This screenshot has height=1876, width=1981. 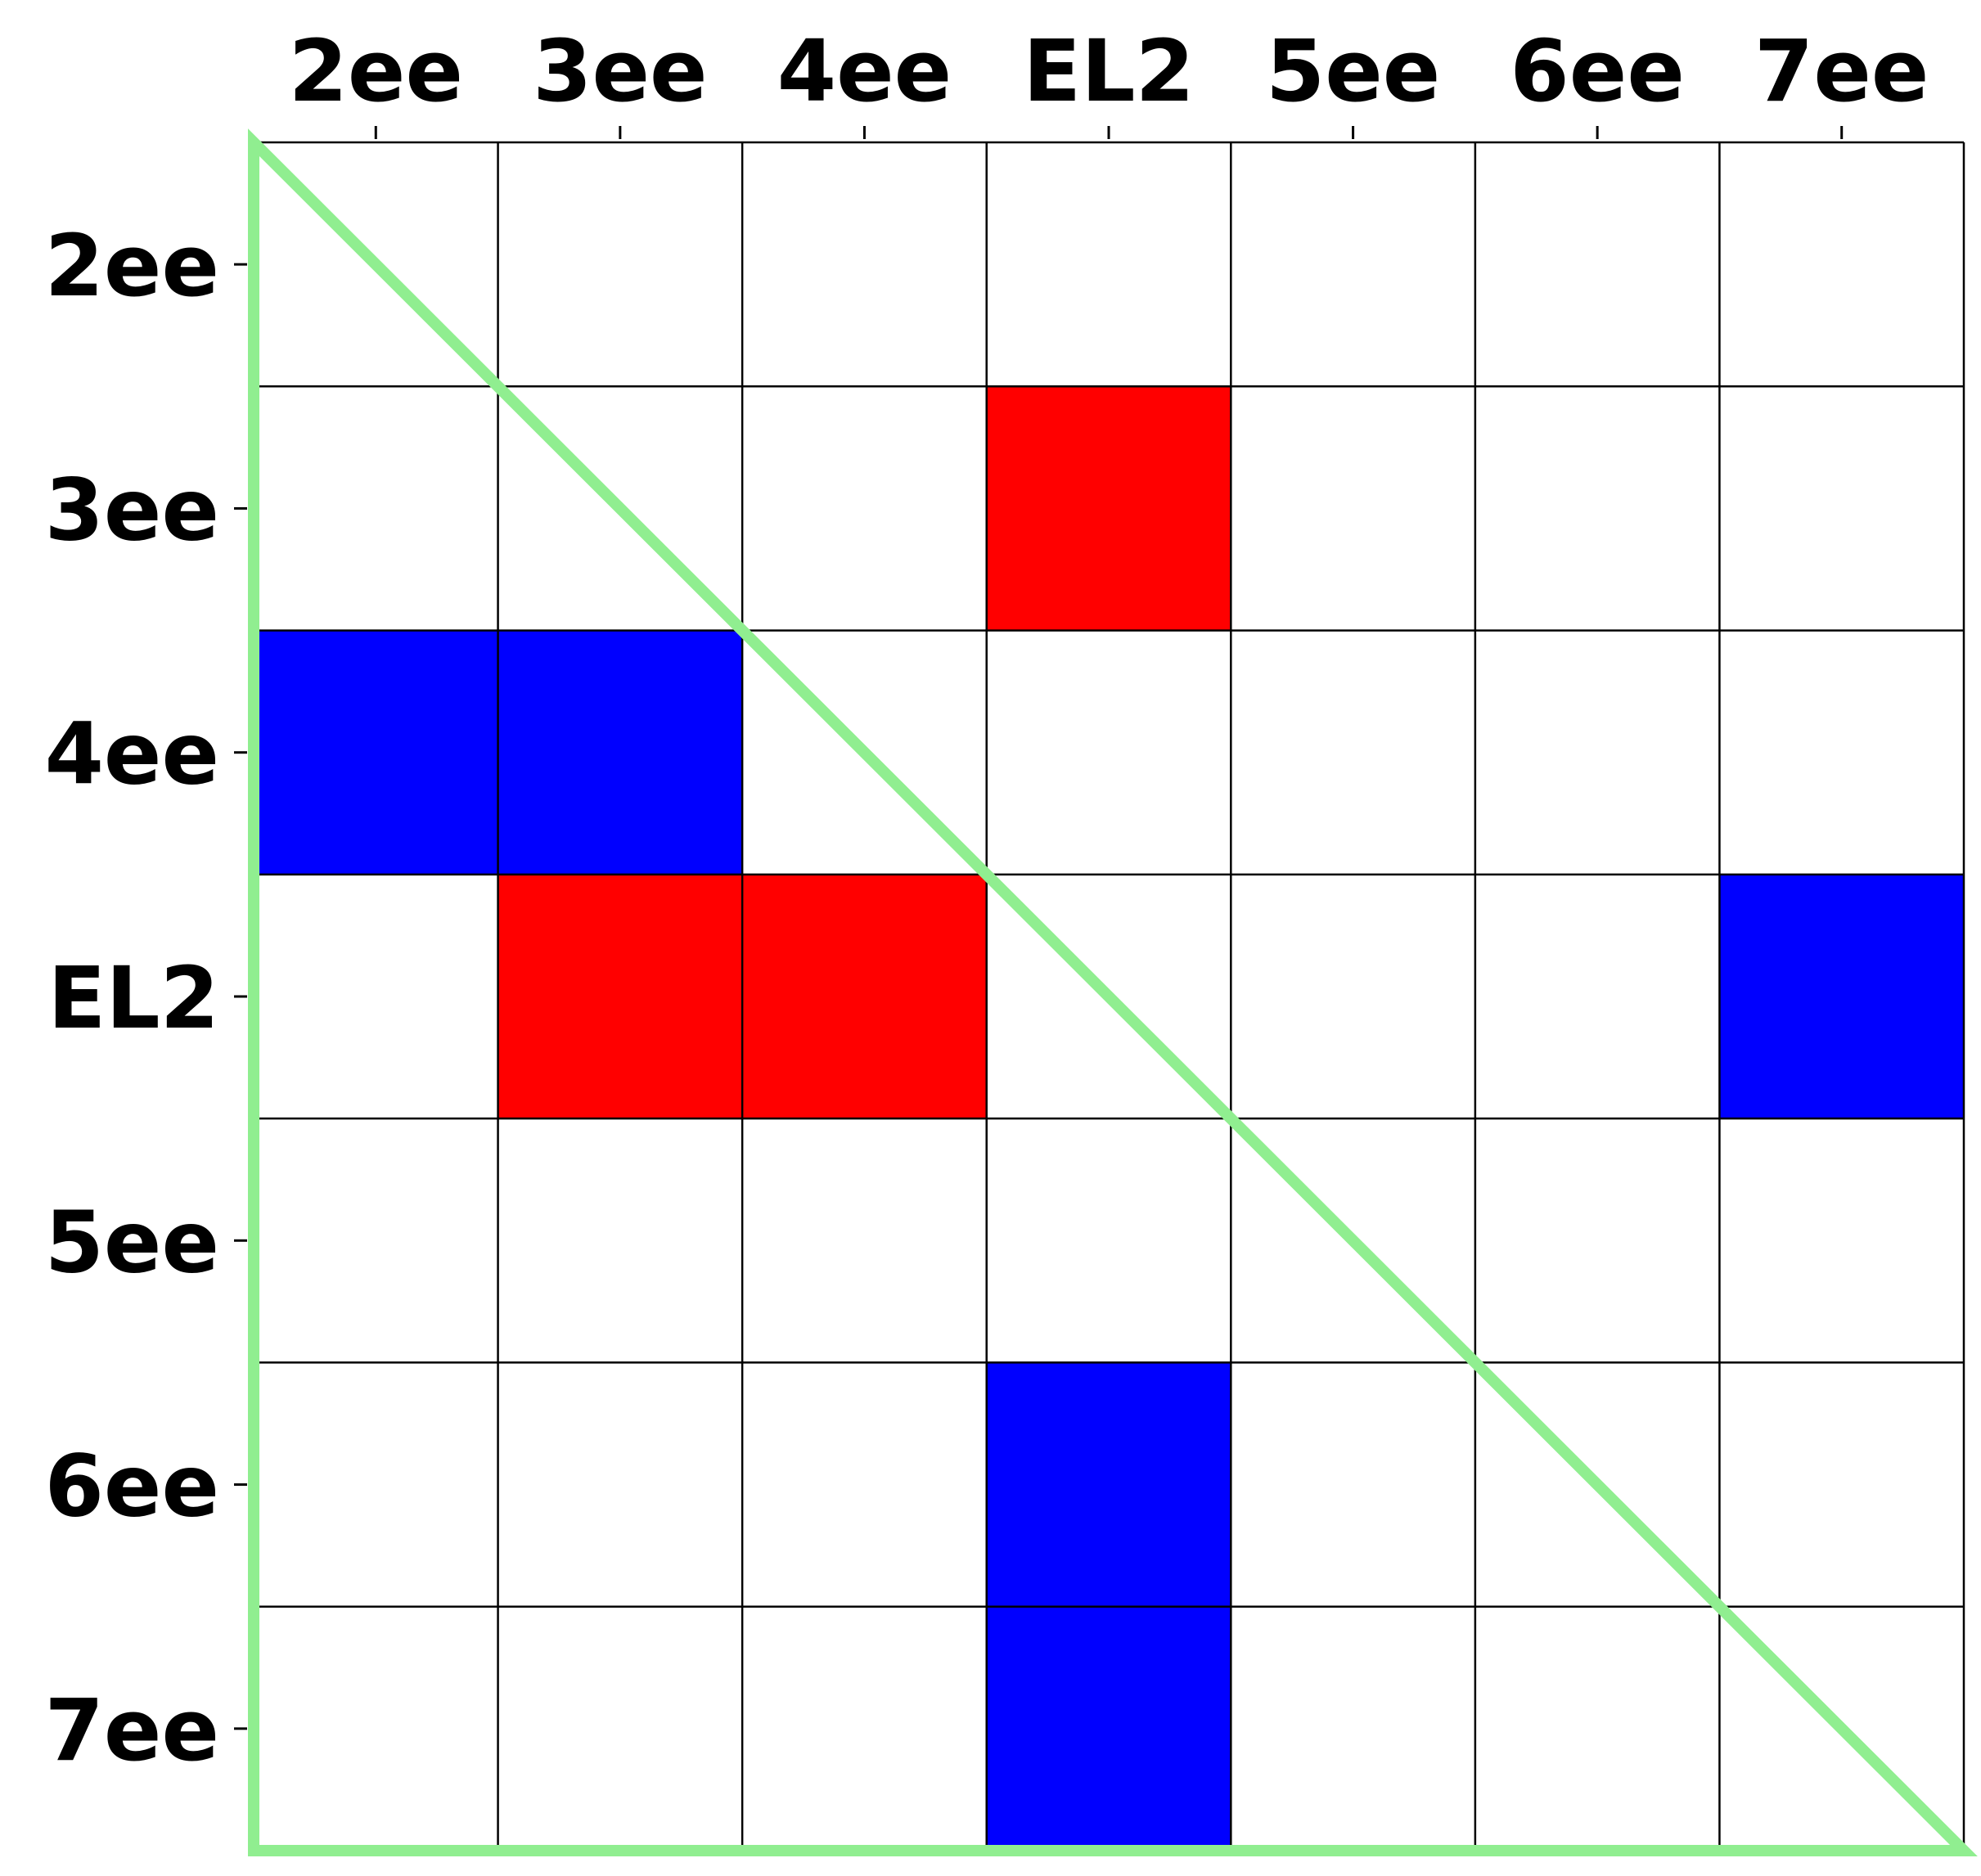 What do you see at coordinates (376, 753) in the screenshot?
I see `heatmap-cell-4ee-2ee` at bounding box center [376, 753].